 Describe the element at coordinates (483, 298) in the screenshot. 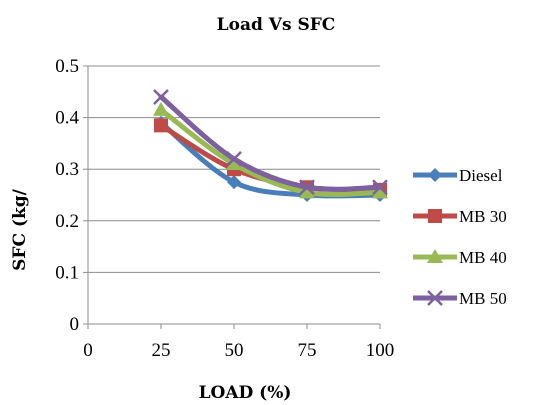

I see `legend-label-mb-50: MB 50` at that location.